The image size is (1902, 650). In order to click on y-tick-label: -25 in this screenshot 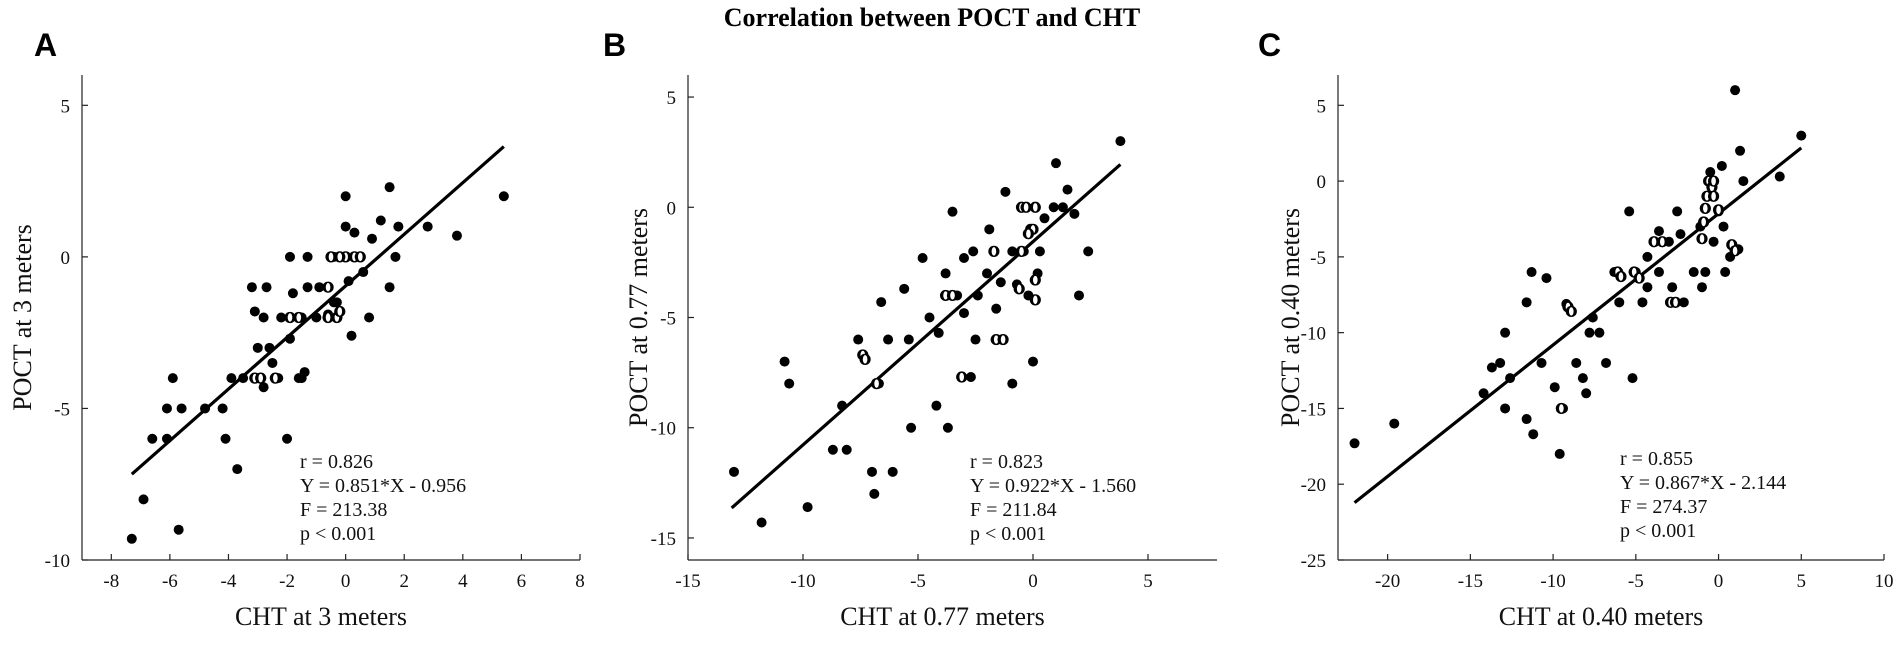, I will do `click(1313, 561)`.